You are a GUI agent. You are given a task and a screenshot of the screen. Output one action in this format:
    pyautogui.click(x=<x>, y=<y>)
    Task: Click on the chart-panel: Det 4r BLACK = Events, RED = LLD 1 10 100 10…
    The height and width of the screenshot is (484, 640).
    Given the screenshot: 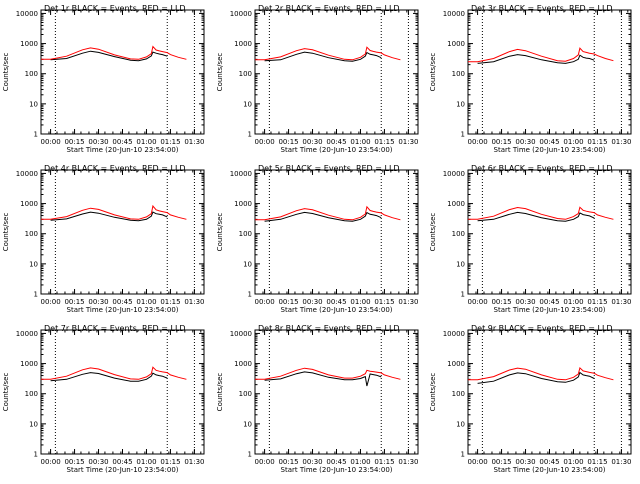 What is the action you would take?
    pyautogui.click(x=103, y=239)
    